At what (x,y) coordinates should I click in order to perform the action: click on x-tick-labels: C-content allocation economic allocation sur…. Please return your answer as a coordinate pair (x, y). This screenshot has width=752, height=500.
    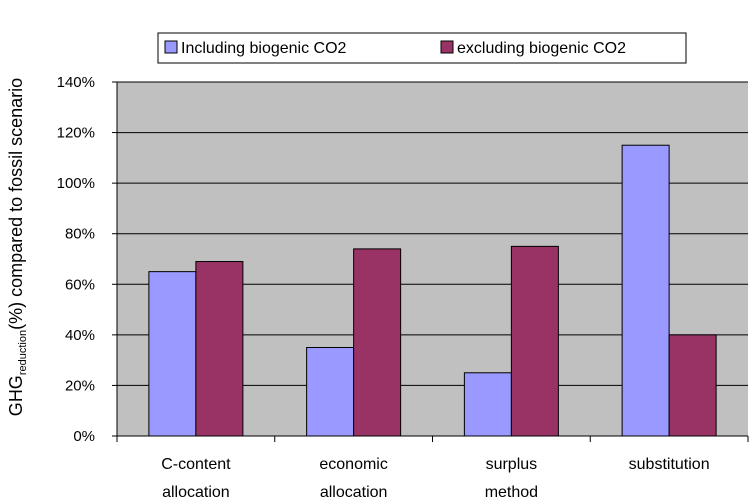
    Looking at the image, I should click on (435, 478).